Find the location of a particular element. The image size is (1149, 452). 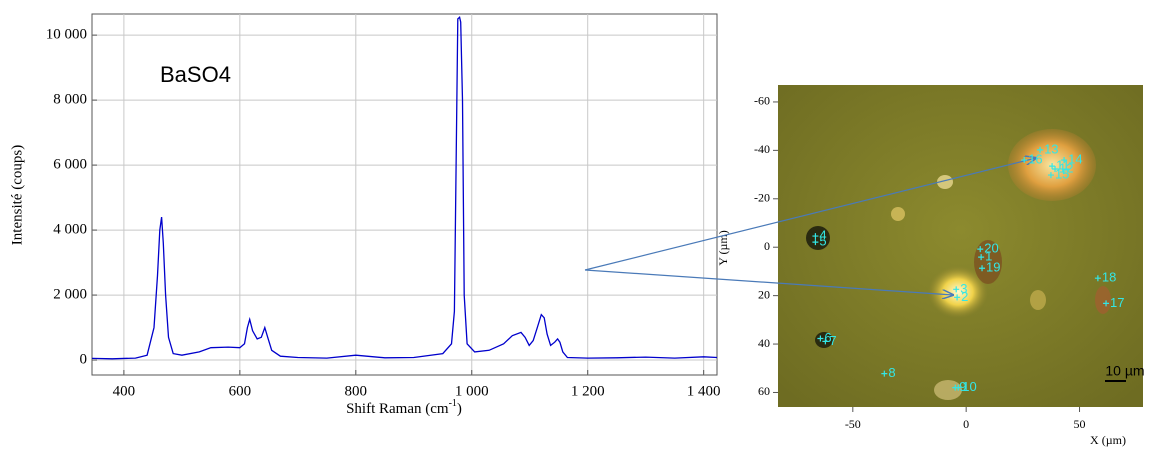

x-label-text: Shift Raman (cm is located at coordinates (397, 409).